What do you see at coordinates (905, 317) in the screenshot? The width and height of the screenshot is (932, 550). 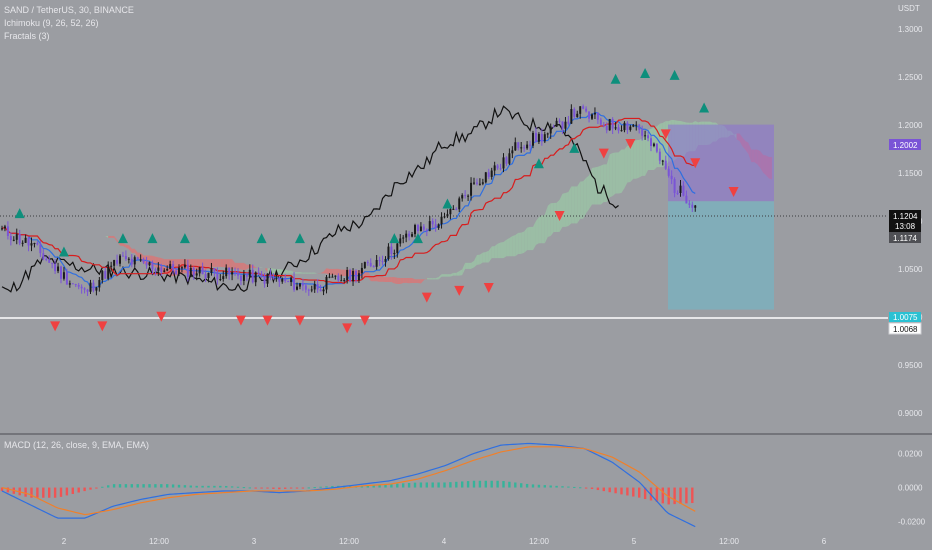 I see `stop-level-tag` at bounding box center [905, 317].